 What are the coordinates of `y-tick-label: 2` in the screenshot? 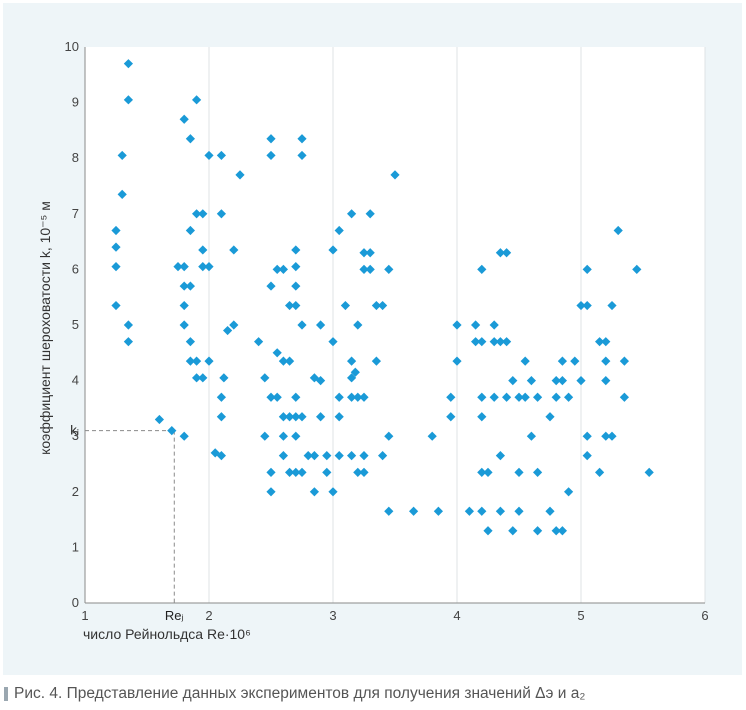 It's located at (75, 491).